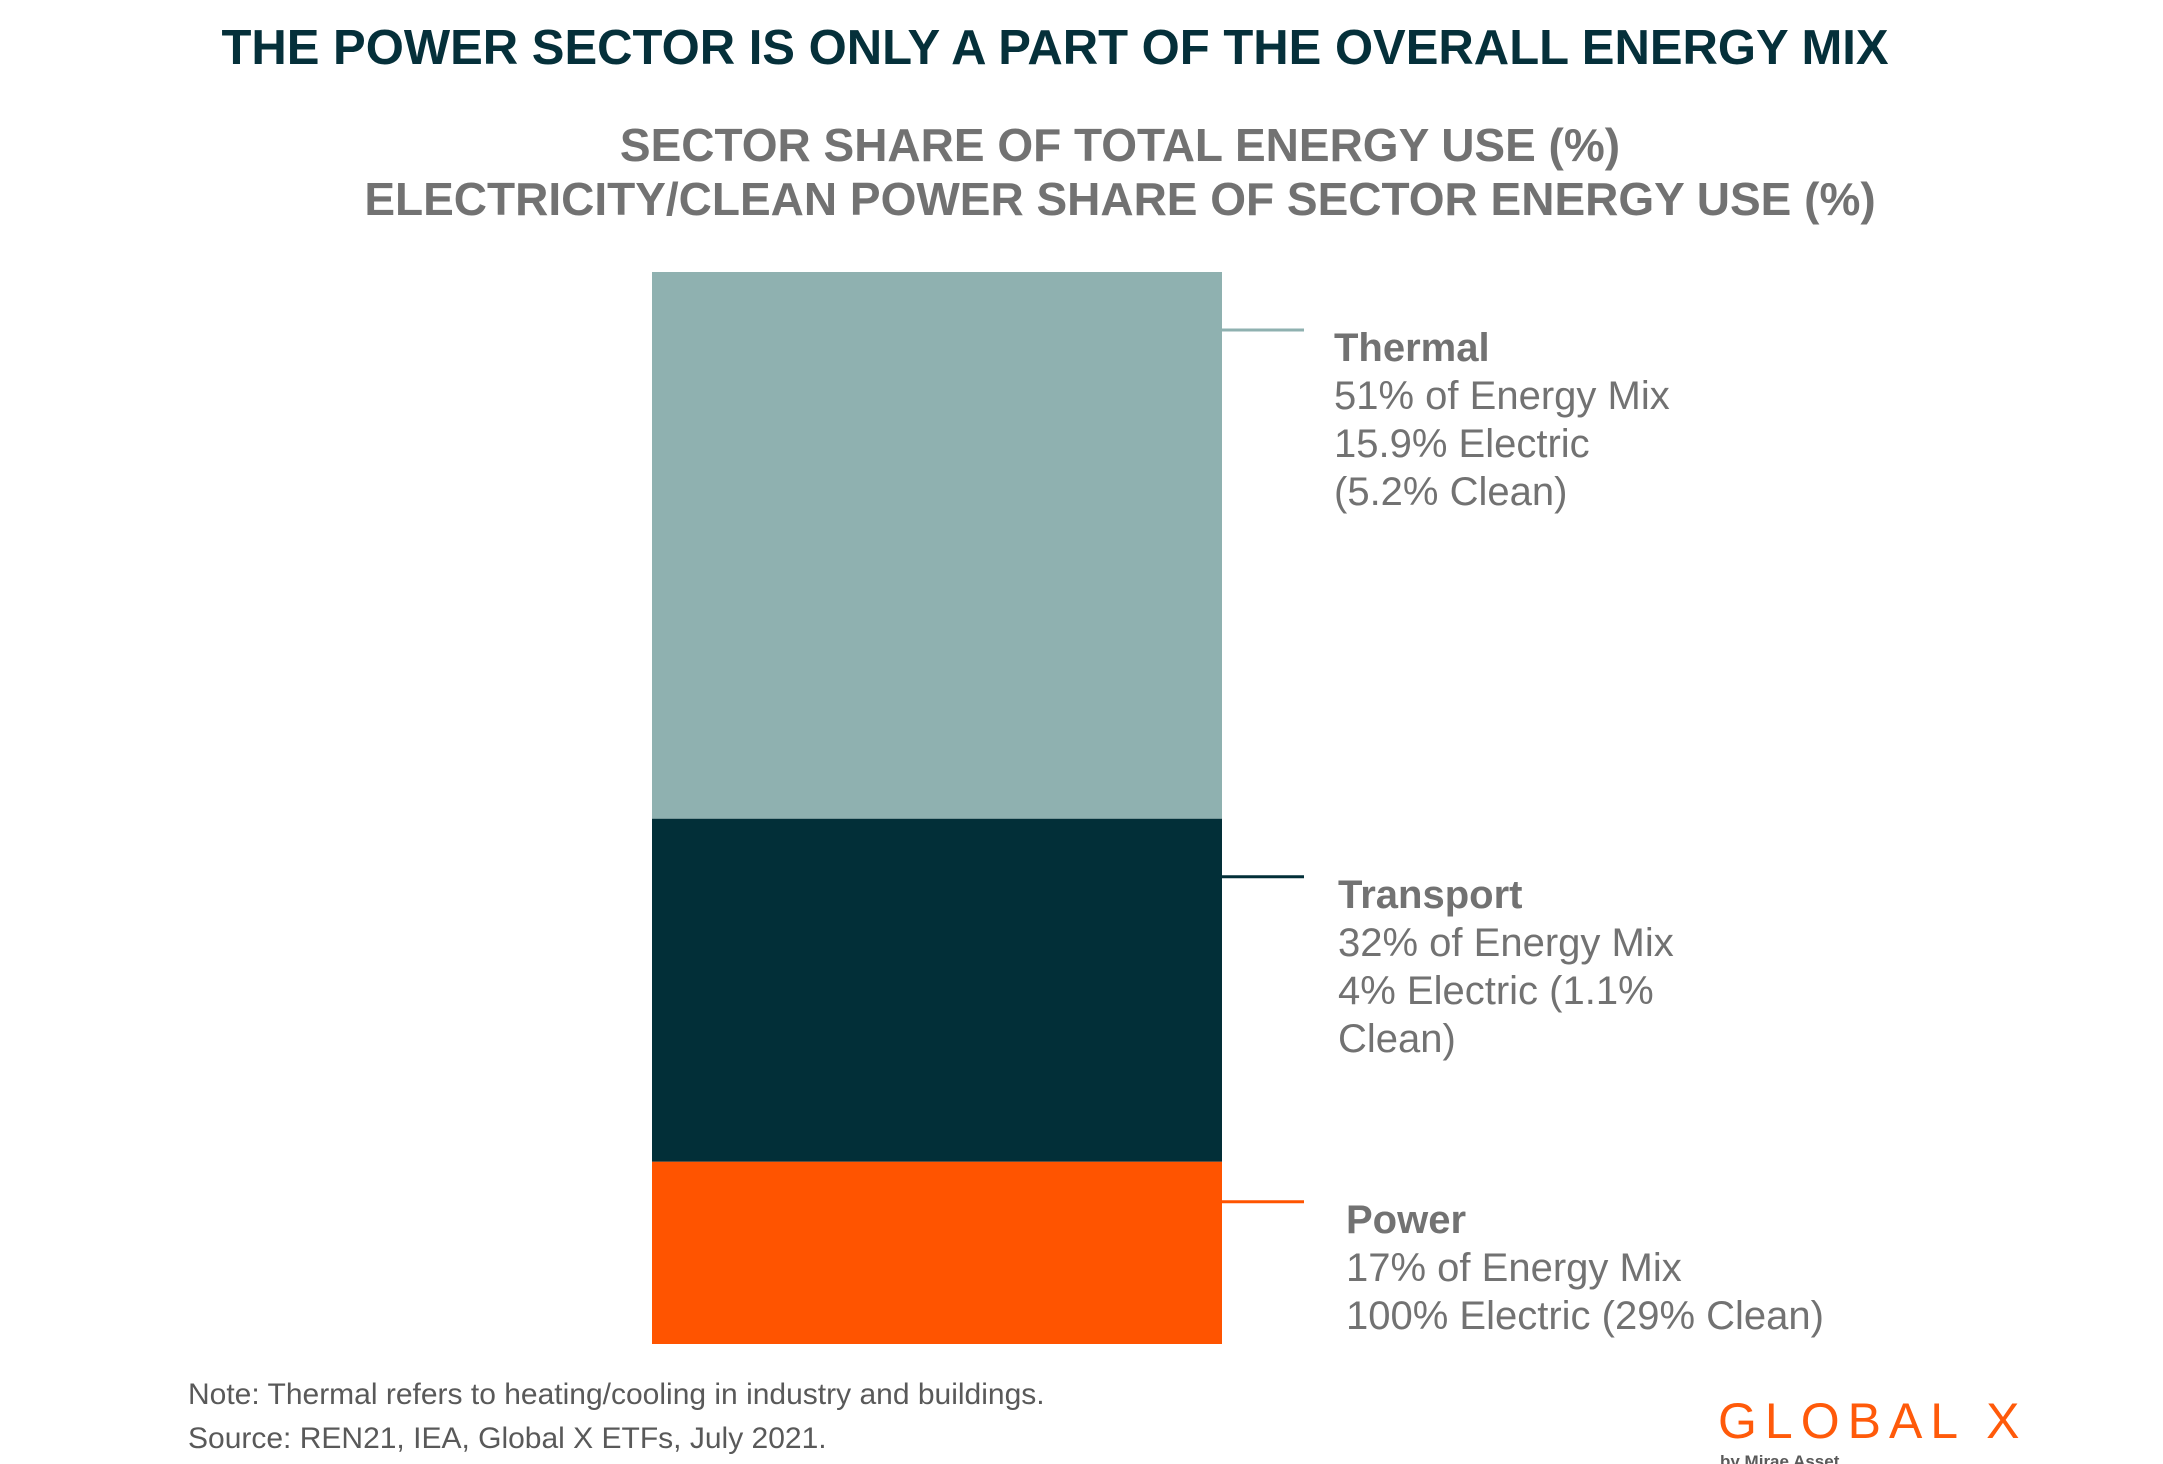  I want to click on segment-detail-power-2: 100% Electric (29% Clean), so click(1585, 1315).